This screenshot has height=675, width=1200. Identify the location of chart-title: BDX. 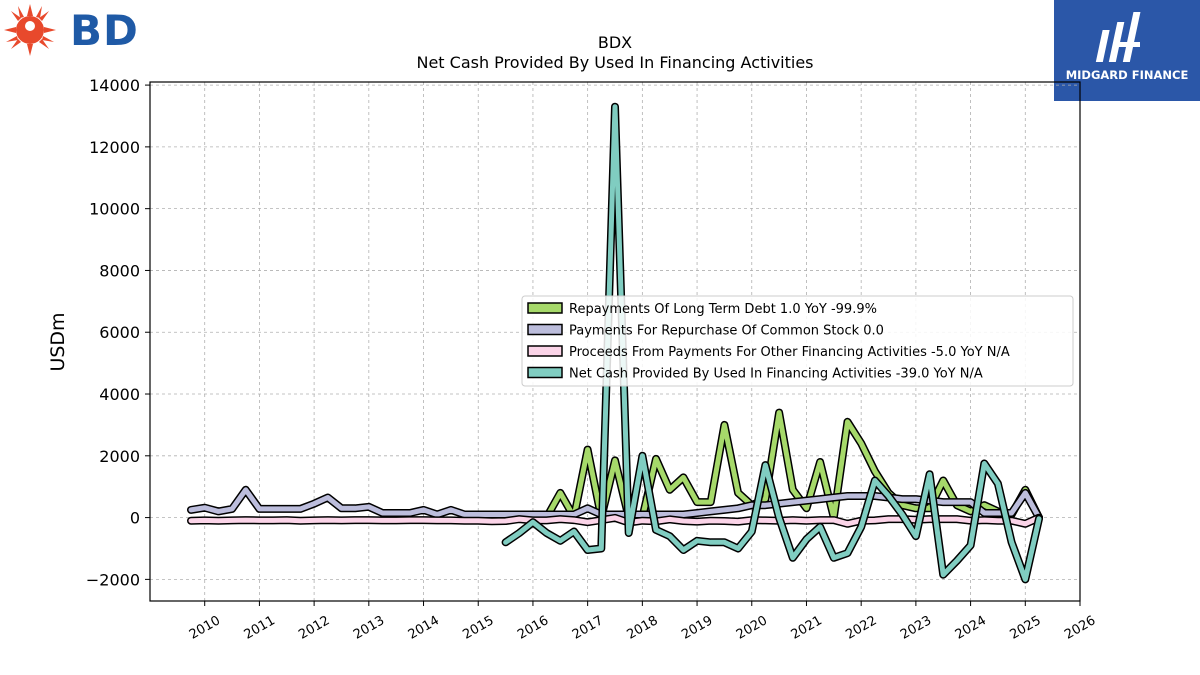
(615, 42).